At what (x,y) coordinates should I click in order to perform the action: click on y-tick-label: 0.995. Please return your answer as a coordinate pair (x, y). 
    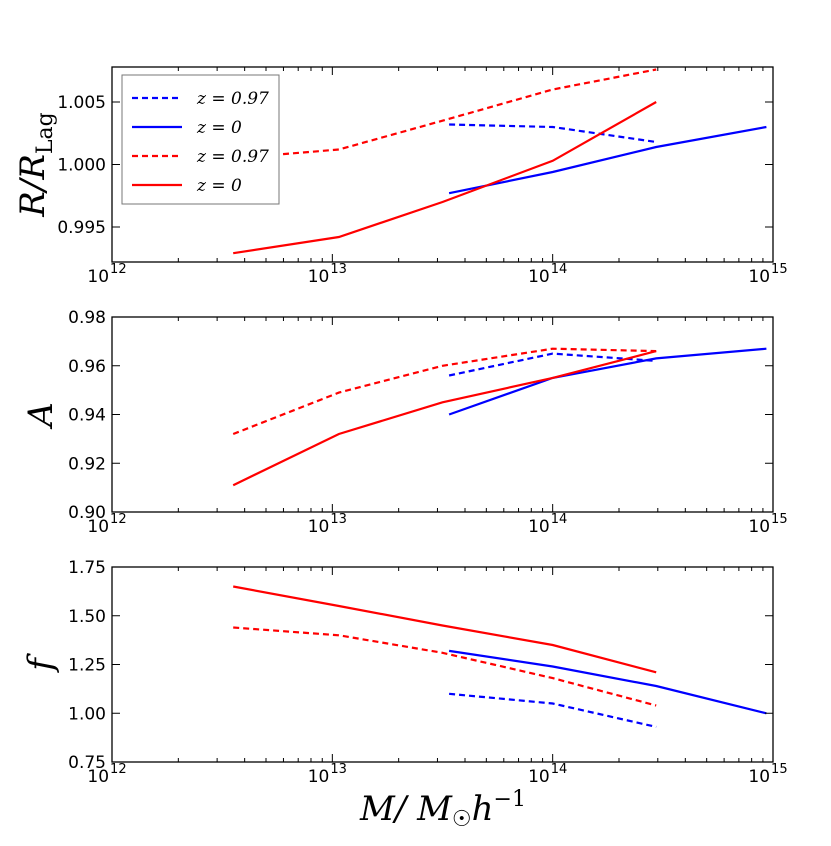
    Looking at the image, I should click on (81, 228).